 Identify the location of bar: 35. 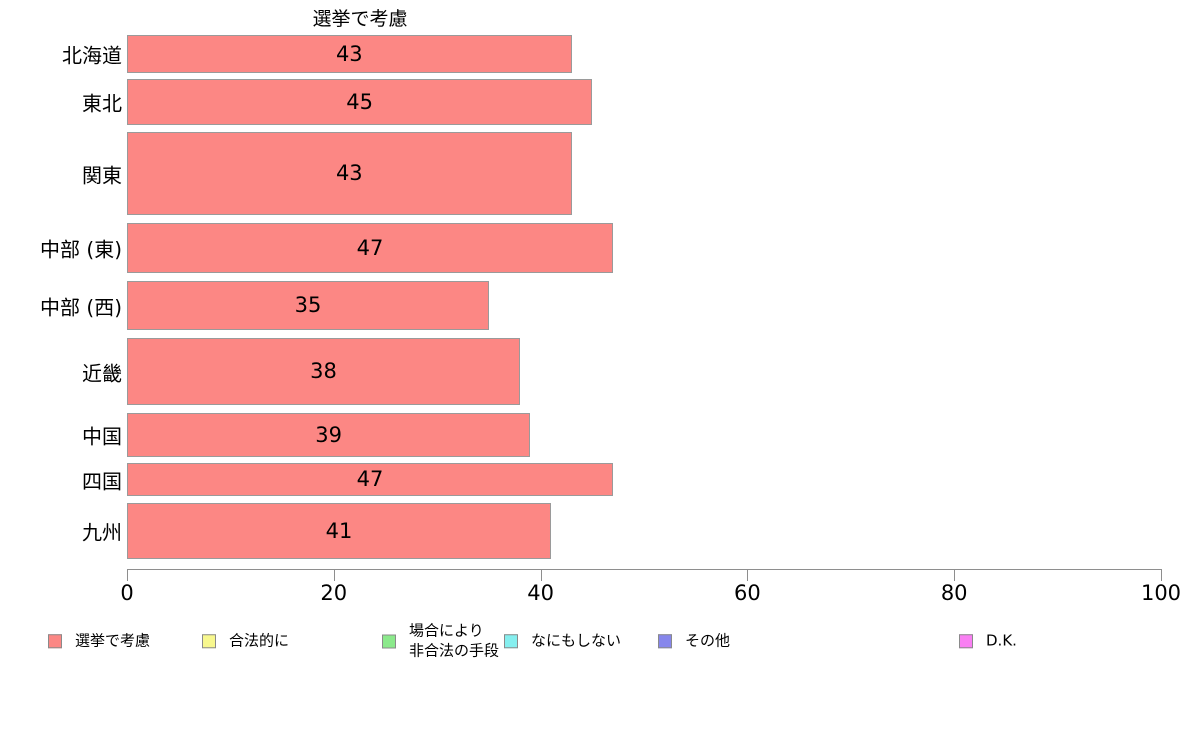
(308, 305).